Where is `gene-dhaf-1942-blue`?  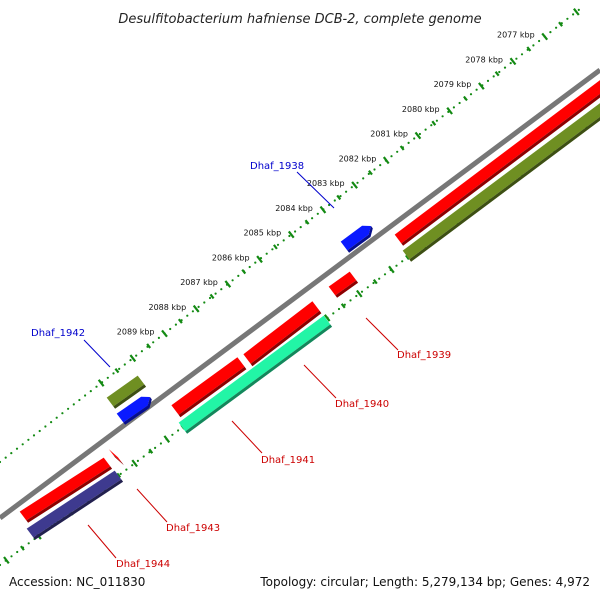 gene-dhaf-1942-blue is located at coordinates (134, 410).